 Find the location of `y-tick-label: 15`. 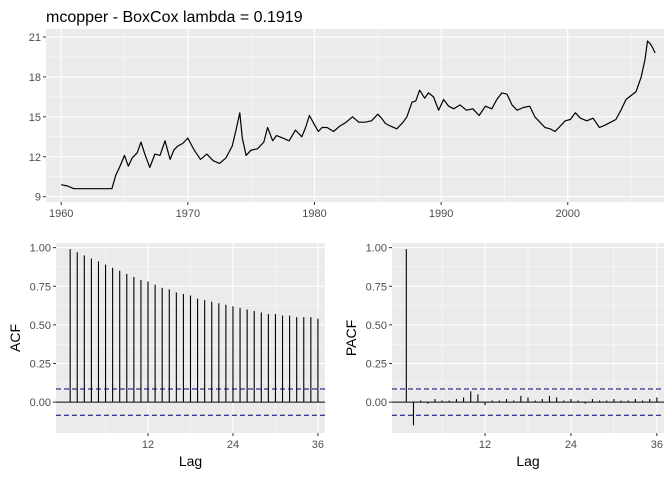

y-tick-label: 15 is located at coordinates (35, 118).